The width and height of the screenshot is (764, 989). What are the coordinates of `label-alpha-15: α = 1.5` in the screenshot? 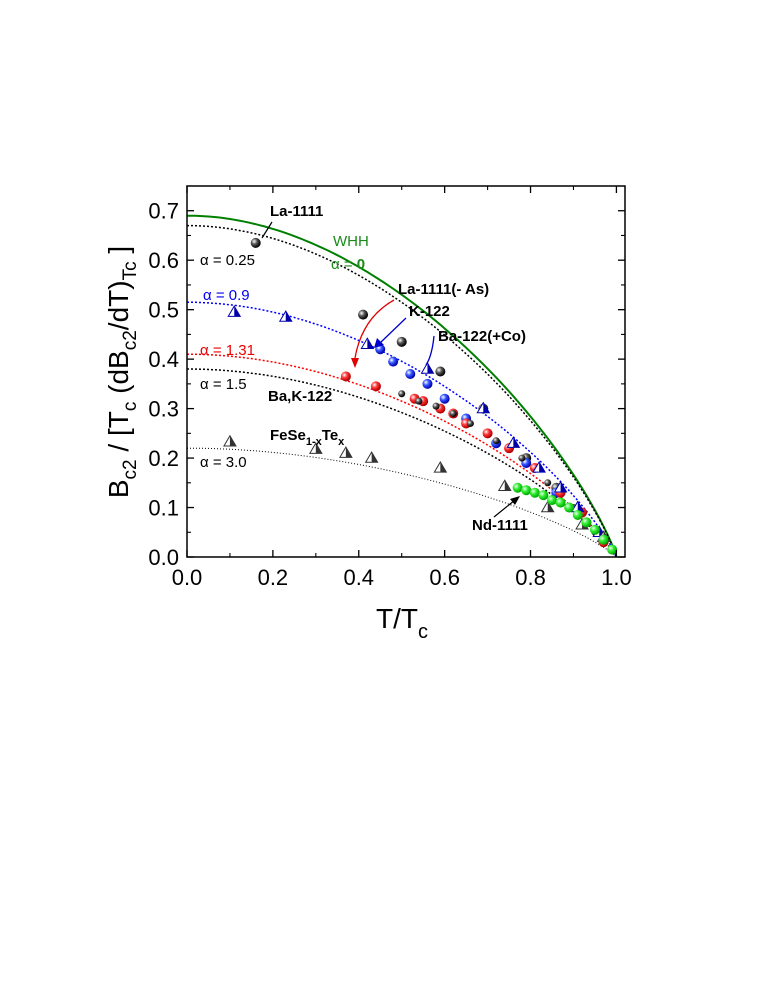 It's located at (223, 384).